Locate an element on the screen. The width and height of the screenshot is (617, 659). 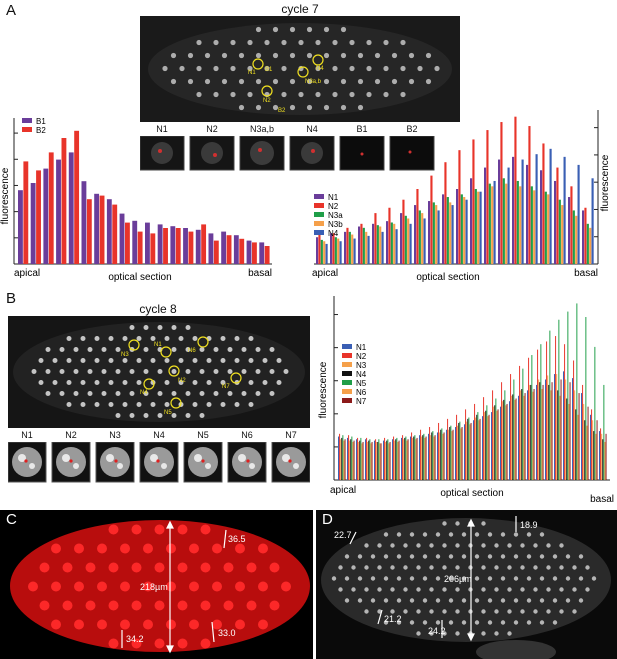
d-arrow-bottom-left is located at coordinates (380, 617).